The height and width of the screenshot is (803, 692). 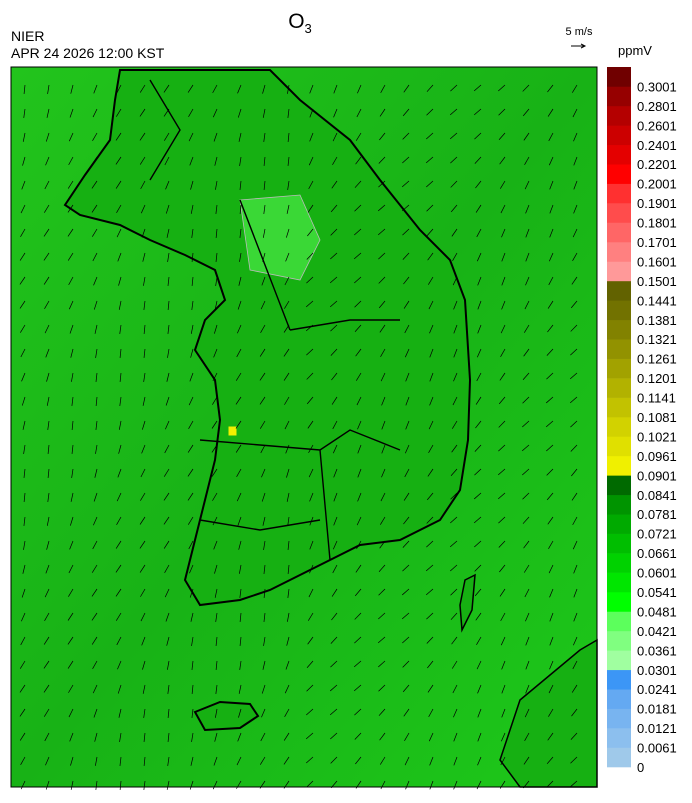 What do you see at coordinates (657, 495) in the screenshot?
I see `colorbar-label: 0.0841` at bounding box center [657, 495].